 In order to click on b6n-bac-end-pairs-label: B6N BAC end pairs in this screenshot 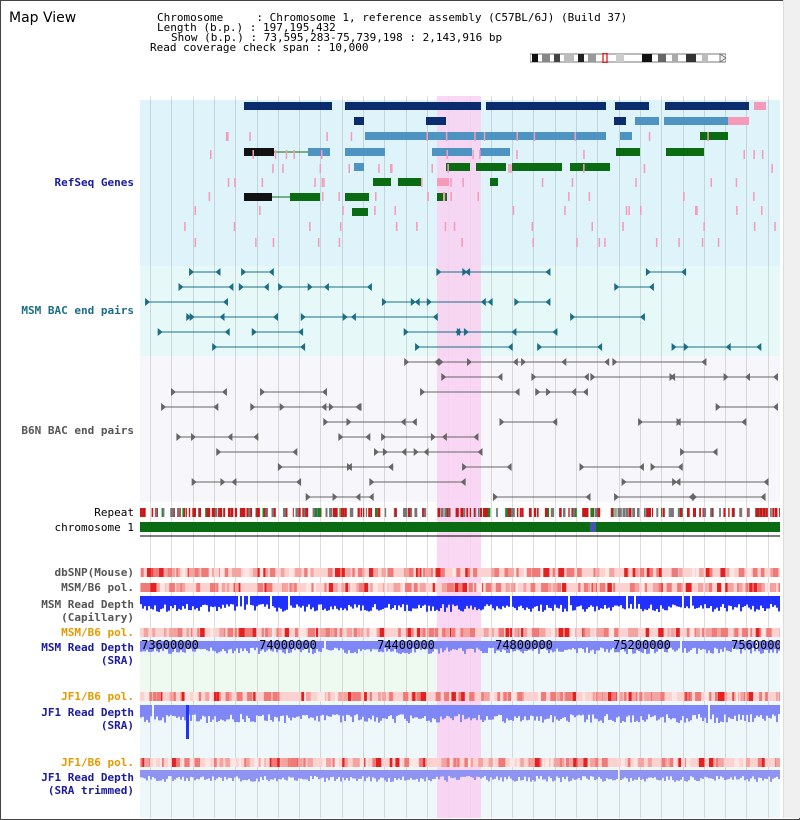, I will do `click(77, 430)`.